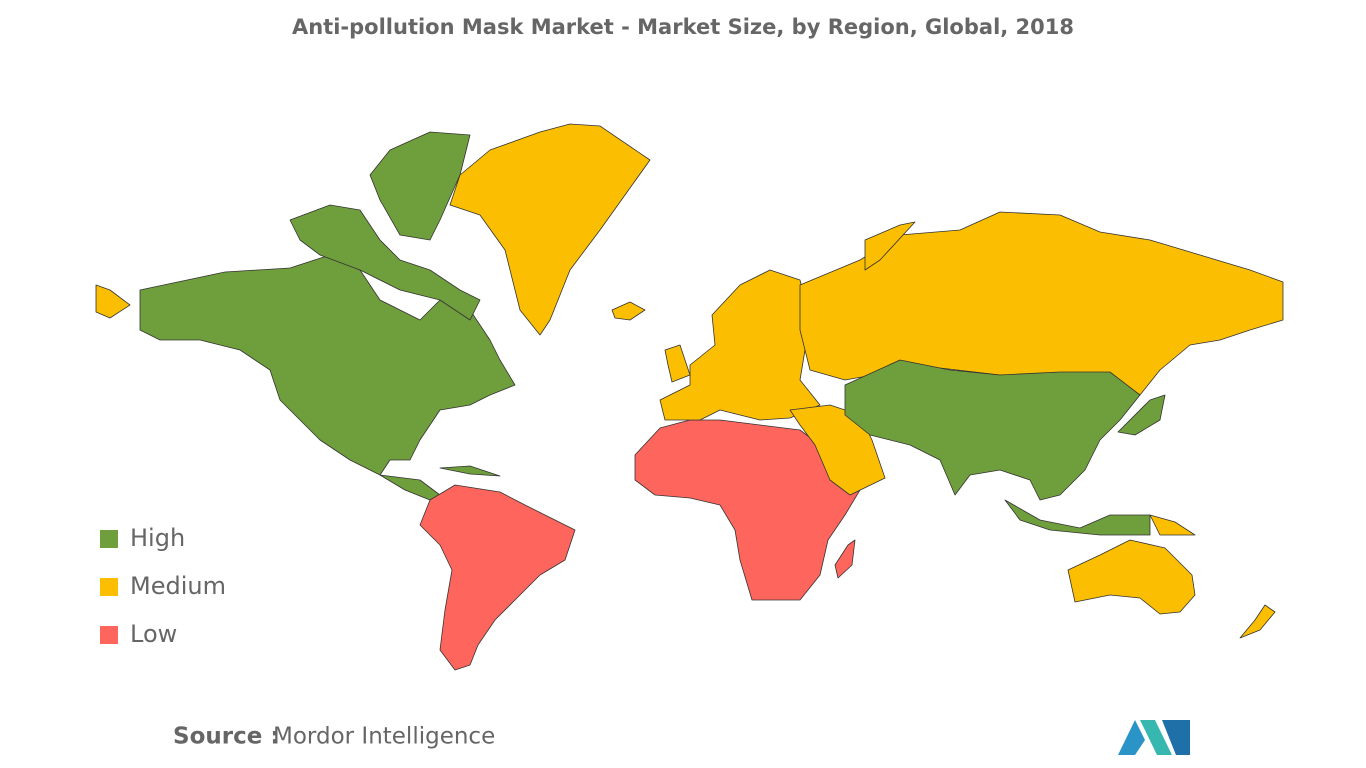 Image resolution: width=1366 pixels, height=768 pixels. Describe the element at coordinates (1077, 517) in the screenshot. I see `indonesia` at that location.